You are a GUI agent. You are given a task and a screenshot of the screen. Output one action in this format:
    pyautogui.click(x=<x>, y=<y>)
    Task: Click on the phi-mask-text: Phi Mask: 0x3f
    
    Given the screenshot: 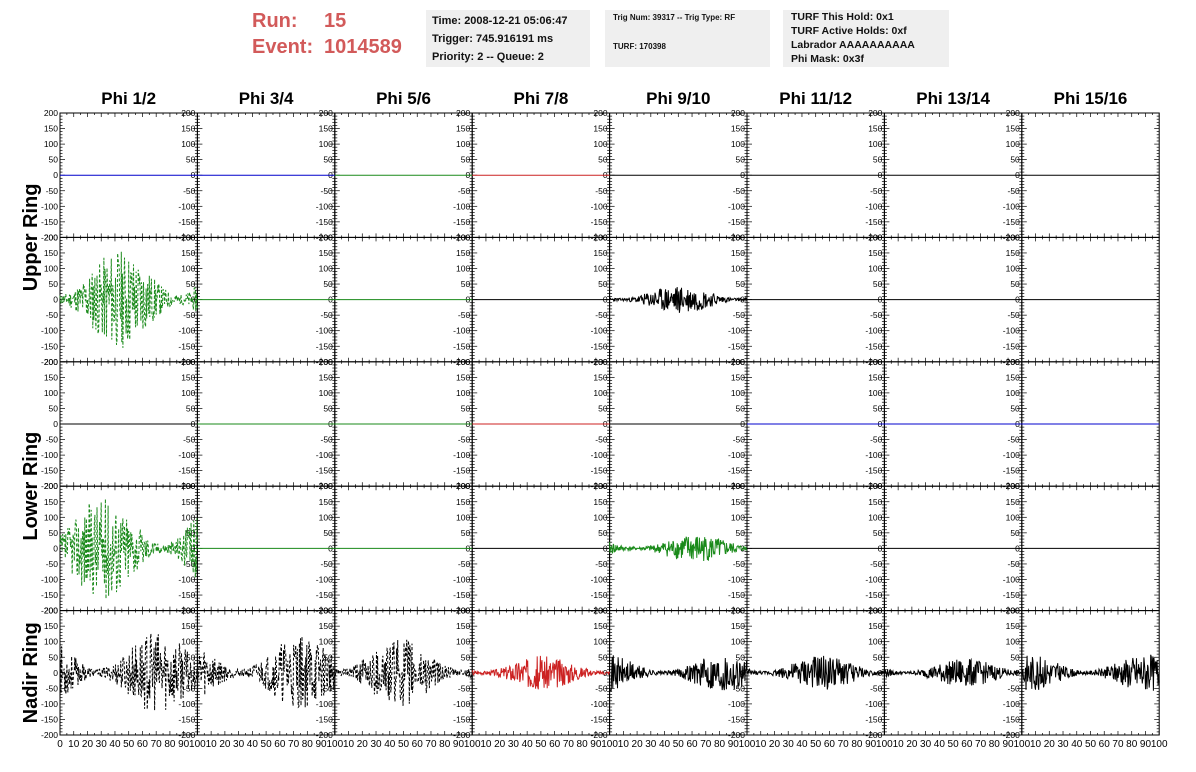 What is the action you would take?
    pyautogui.click(x=827, y=59)
    